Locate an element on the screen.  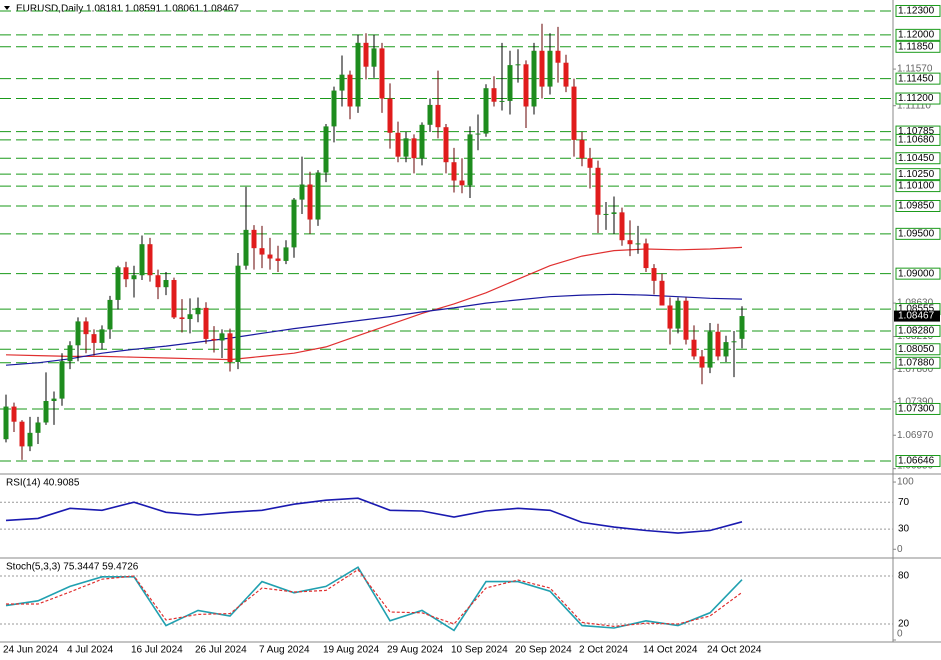
level-label: 1.11200 is located at coordinates (916, 98).